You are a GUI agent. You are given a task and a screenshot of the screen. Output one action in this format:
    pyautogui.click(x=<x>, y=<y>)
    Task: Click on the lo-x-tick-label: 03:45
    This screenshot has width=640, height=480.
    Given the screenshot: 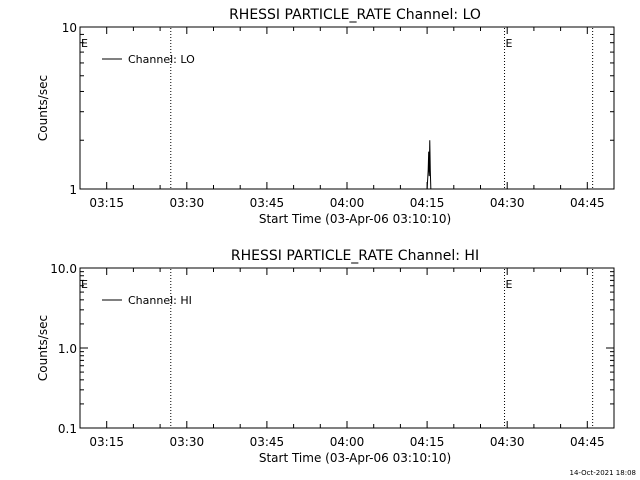 What is the action you would take?
    pyautogui.click(x=267, y=203)
    